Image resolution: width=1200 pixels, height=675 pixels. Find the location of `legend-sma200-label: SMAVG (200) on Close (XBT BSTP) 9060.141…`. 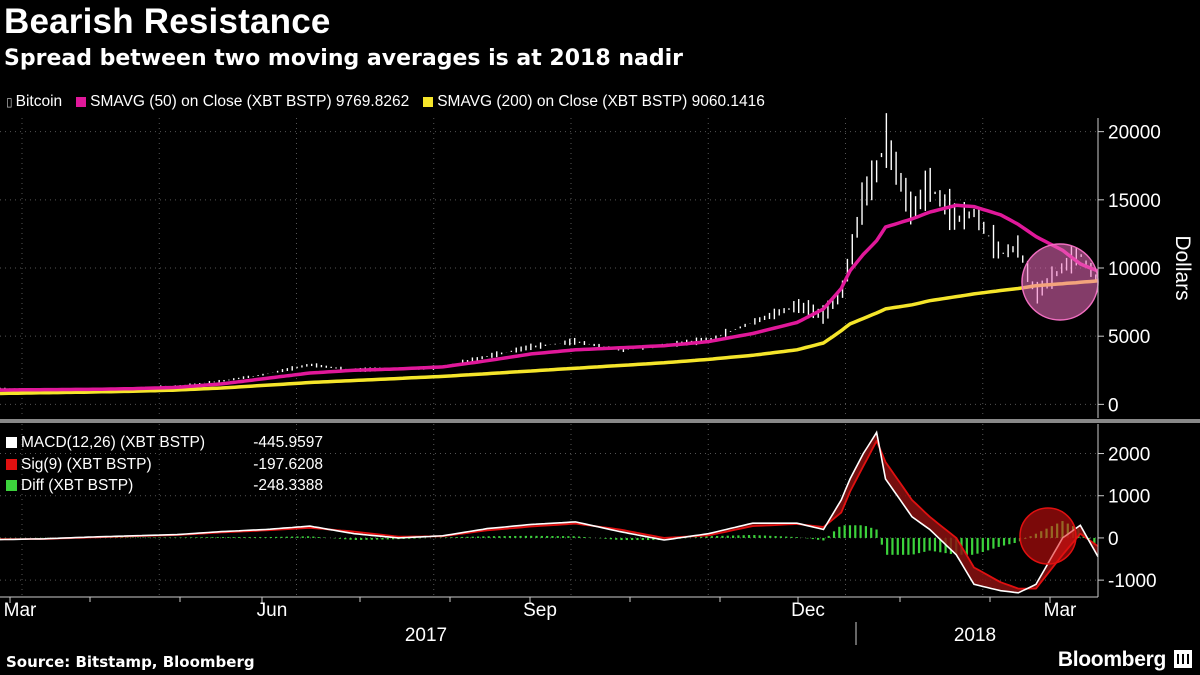

legend-sma200-label: SMAVG (200) on Close (XBT BSTP) 9060.141… is located at coordinates (601, 101).